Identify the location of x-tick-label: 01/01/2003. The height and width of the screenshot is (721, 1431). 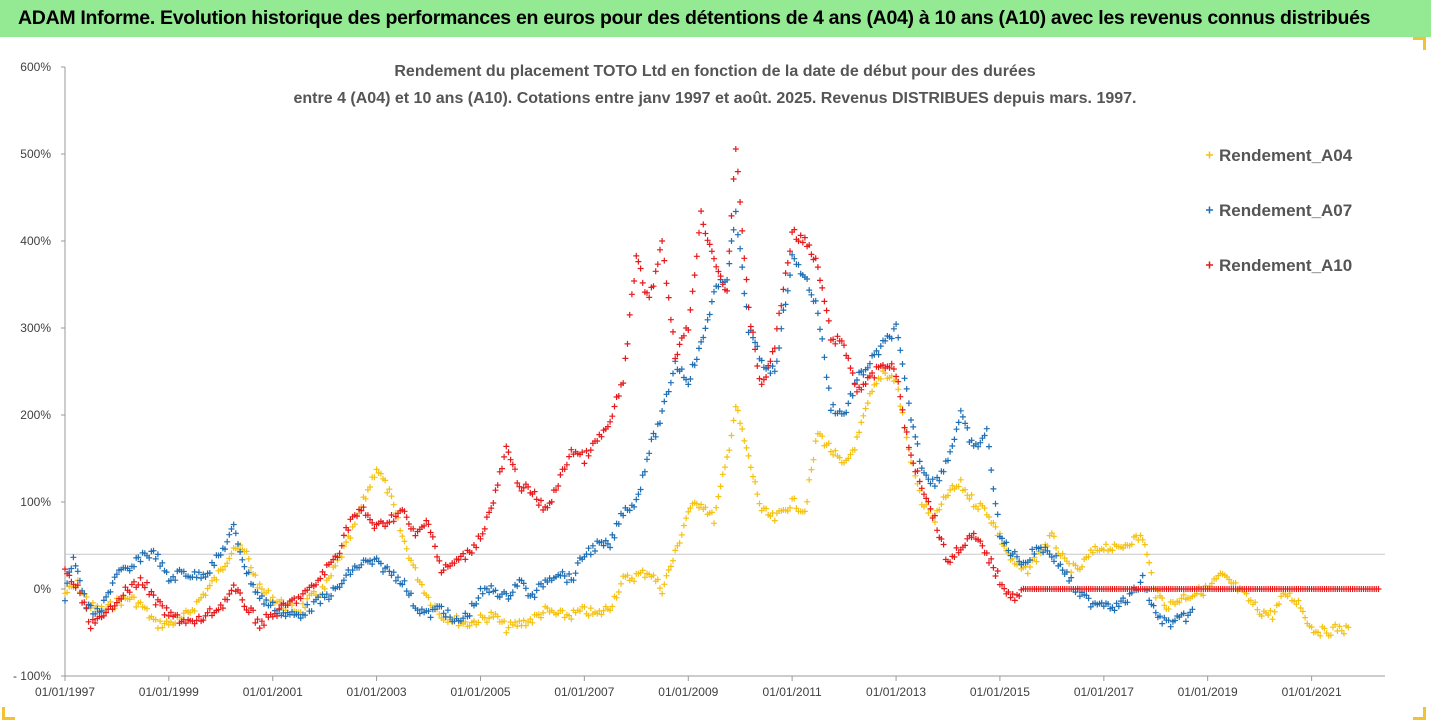
(377, 692).